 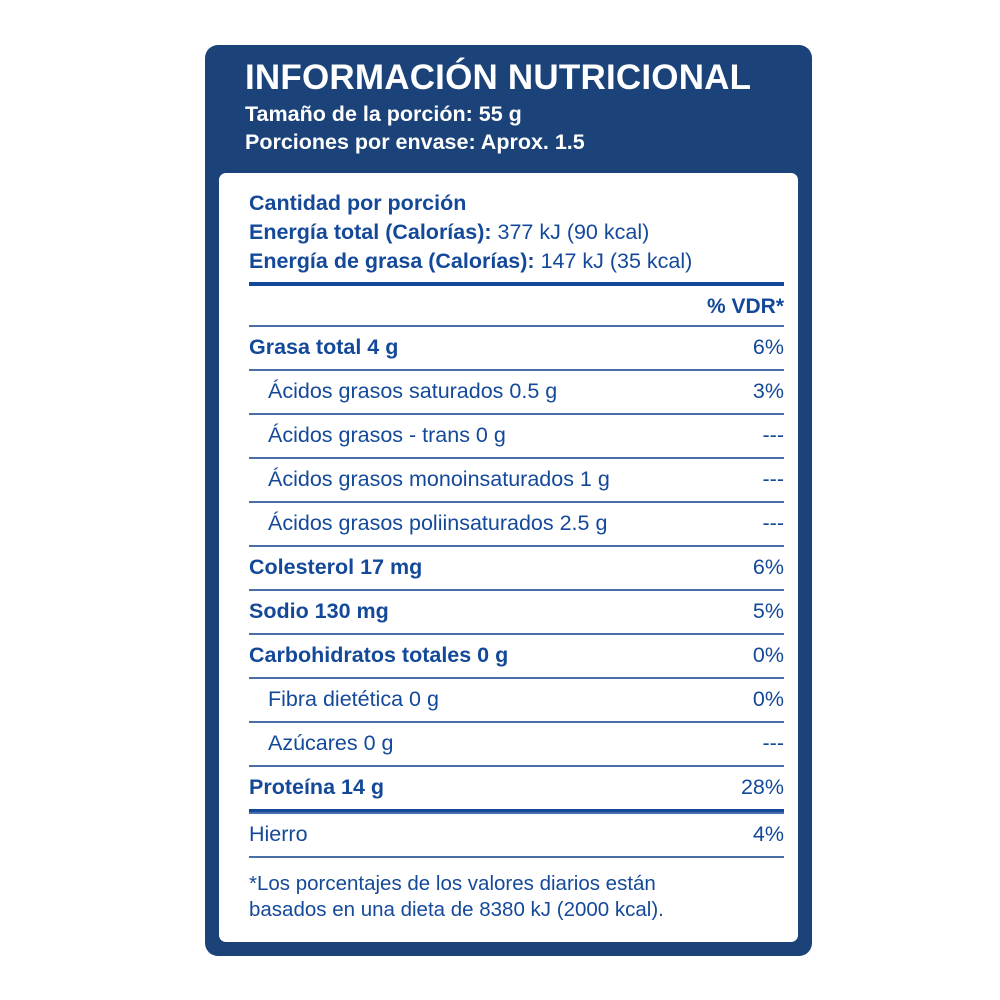 I want to click on nutrient-daily-value: 28%, so click(x=762, y=786).